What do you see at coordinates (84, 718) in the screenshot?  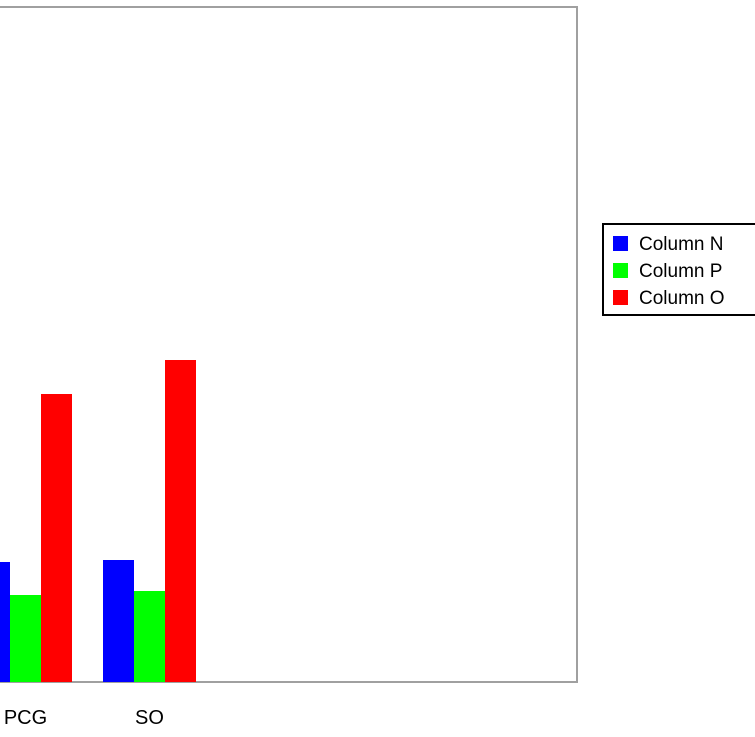 I see `x-tick-labels: PCG SO` at bounding box center [84, 718].